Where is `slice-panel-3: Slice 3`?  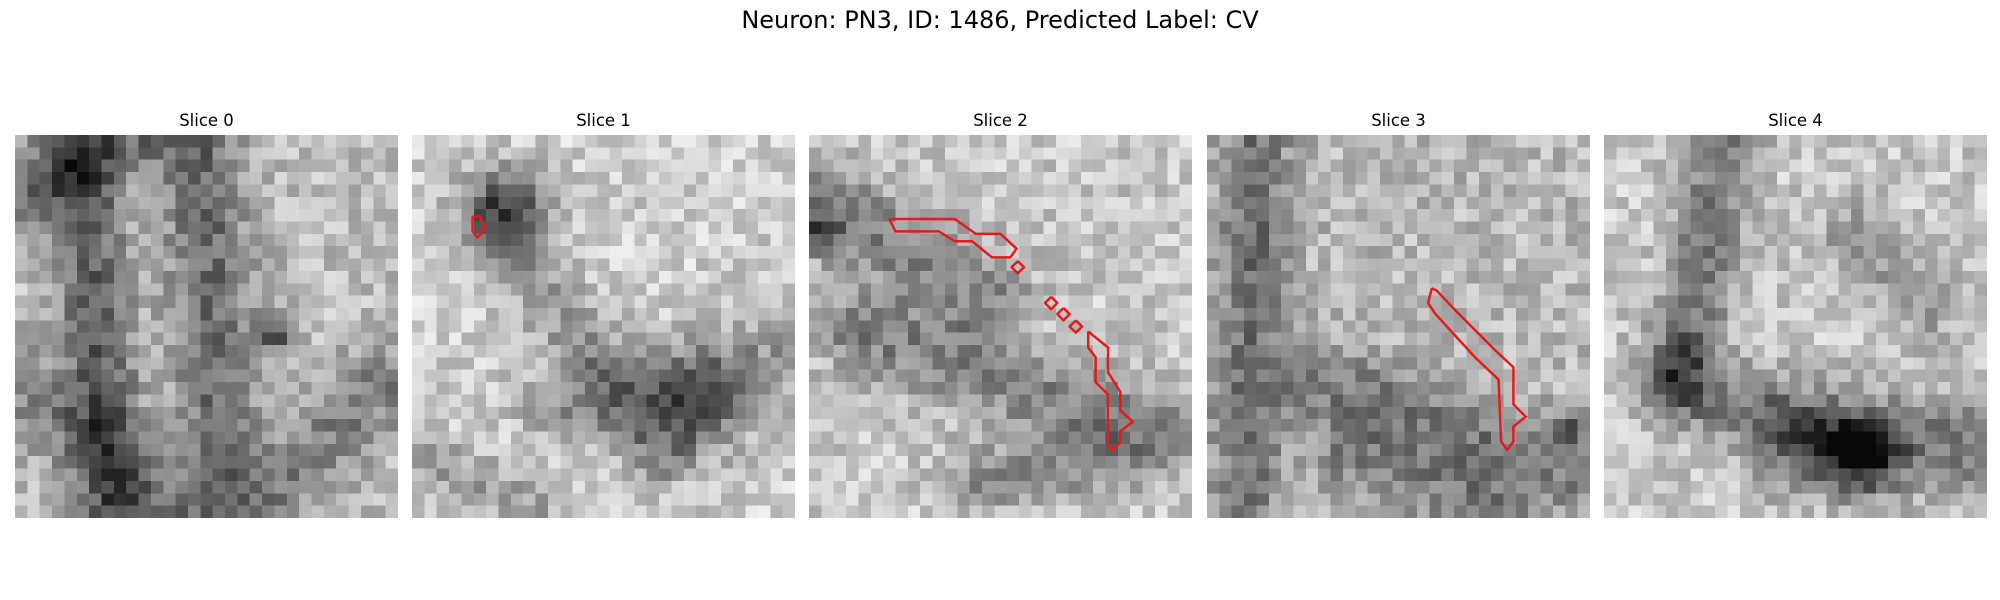 slice-panel-3: Slice 3 is located at coordinates (1398, 313).